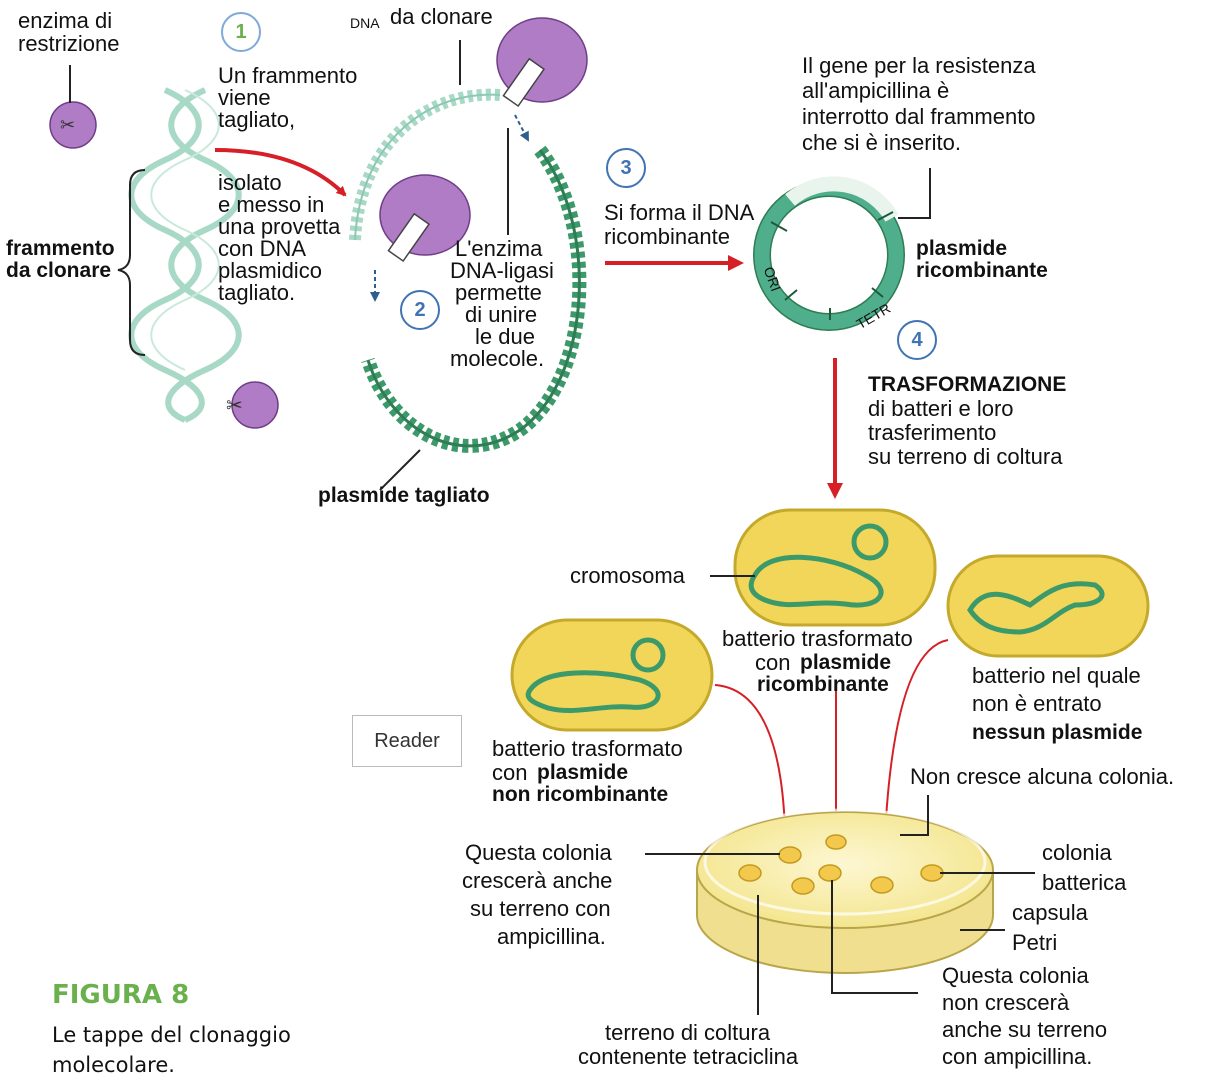  Describe the element at coordinates (1037, 703) in the screenshot. I see `bact-none-line-2: non è entrato` at that location.